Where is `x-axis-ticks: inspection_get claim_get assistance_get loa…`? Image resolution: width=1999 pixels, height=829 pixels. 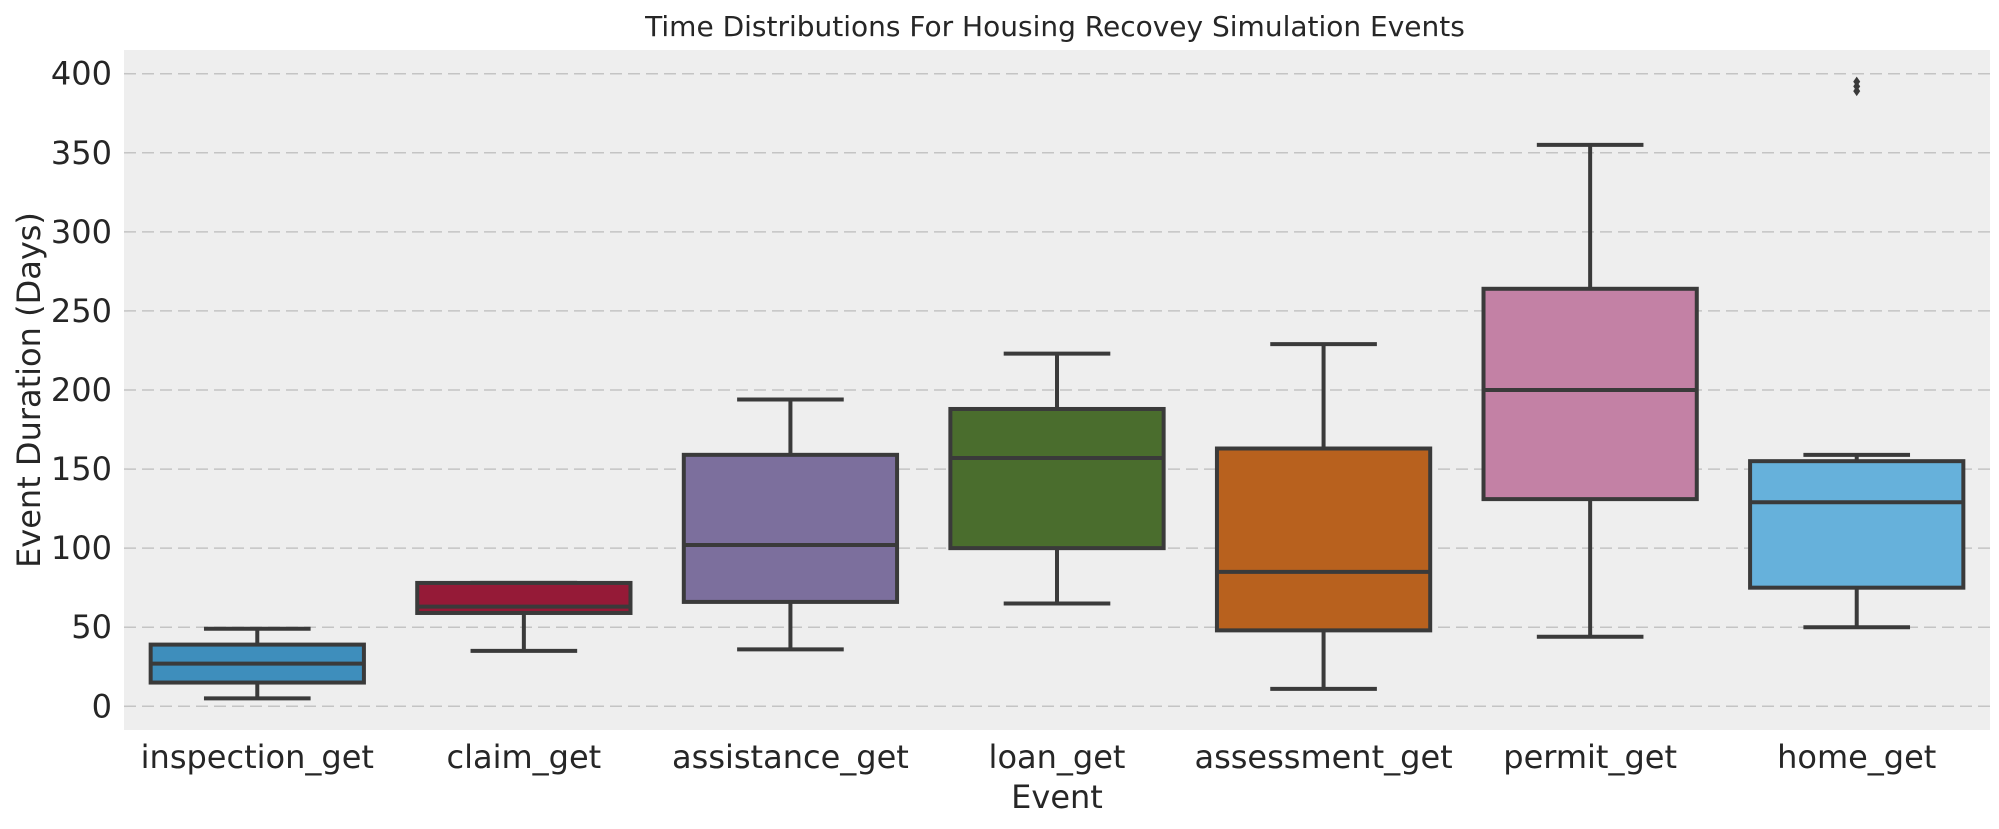
x-axis-ticks: inspection_get claim_get assistance_get loa… is located at coordinates (1039, 757).